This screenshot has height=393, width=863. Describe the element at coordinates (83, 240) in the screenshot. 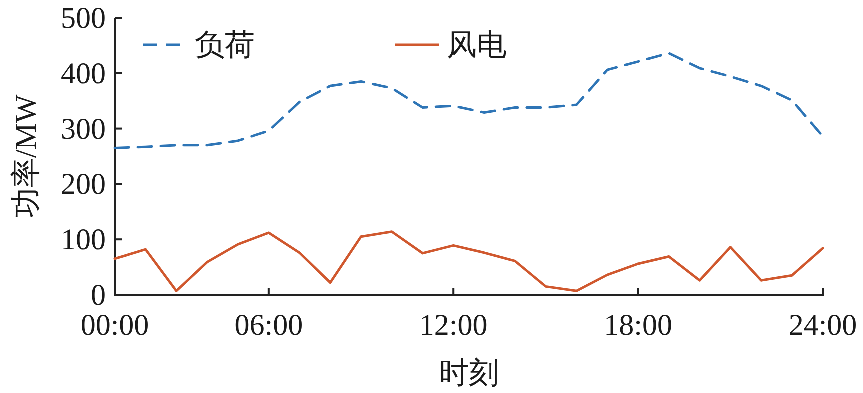

I see `y-tick-label: 100` at that location.